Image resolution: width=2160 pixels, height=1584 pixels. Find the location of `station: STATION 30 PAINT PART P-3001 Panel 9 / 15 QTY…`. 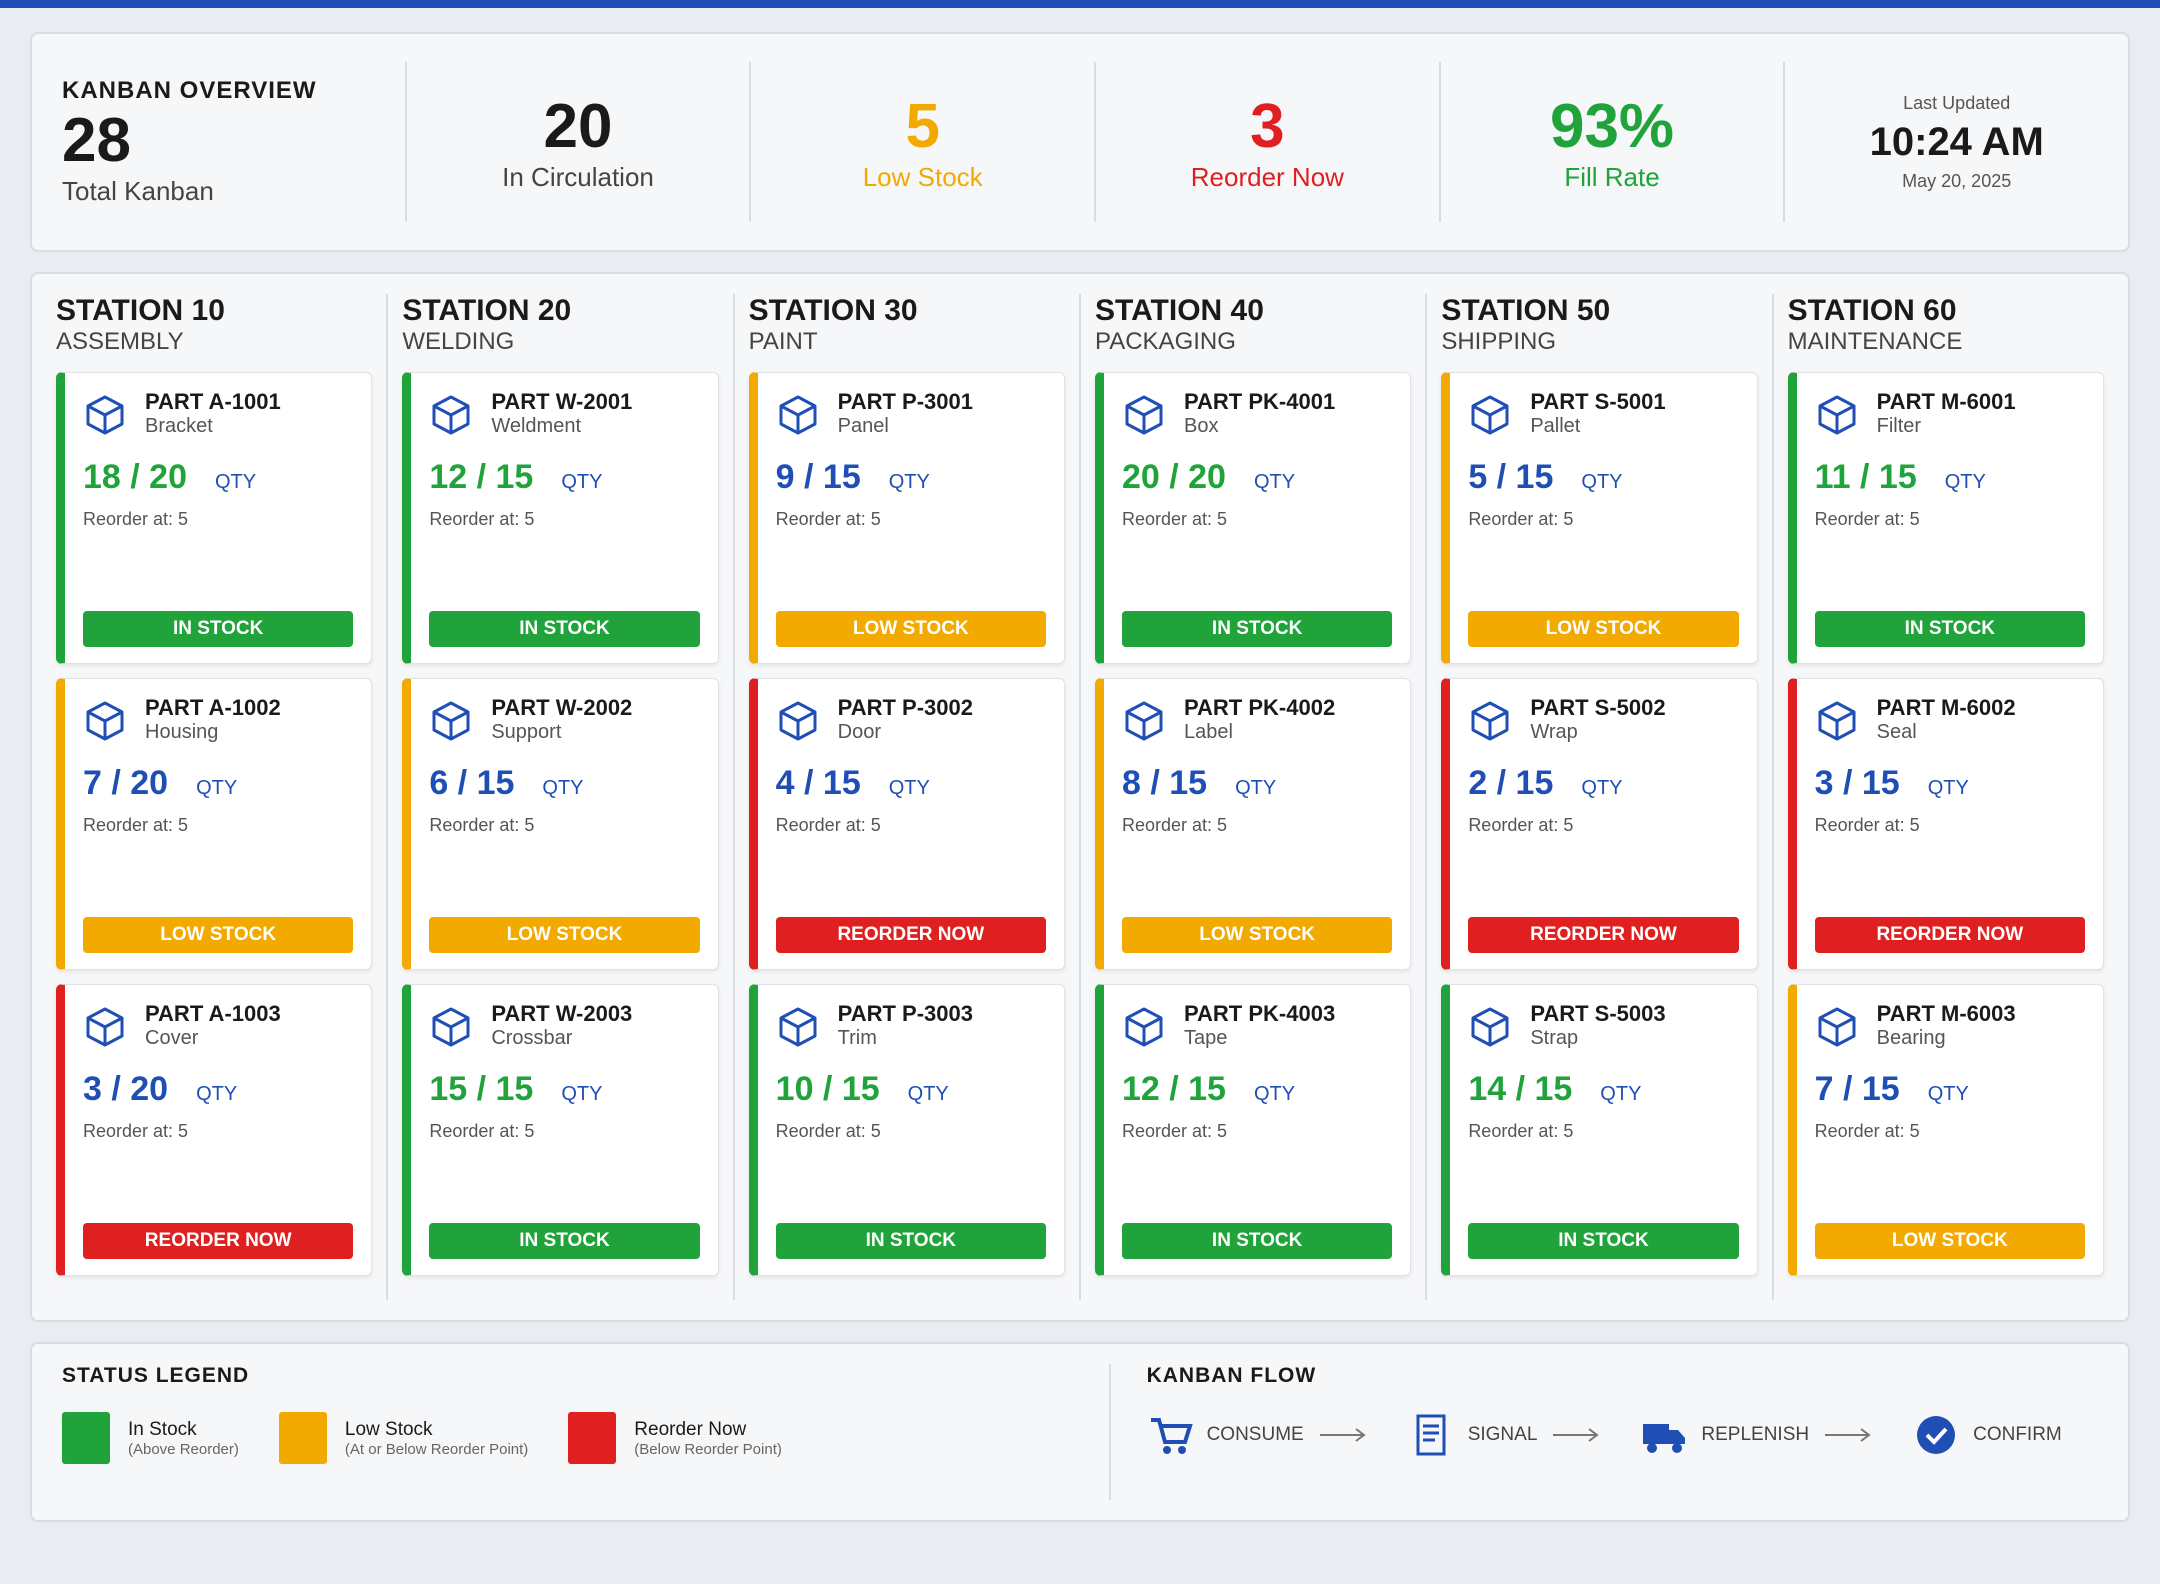

station: STATION 30 PAINT PART P-3001 Panel 9 / 15 QTY… is located at coordinates (905, 797).